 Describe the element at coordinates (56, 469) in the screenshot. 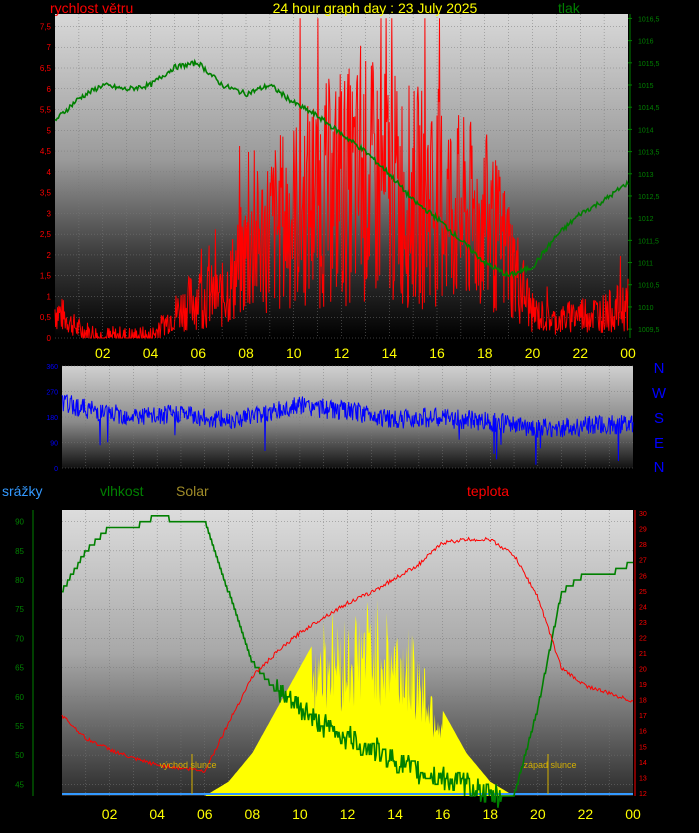

I see `direction-tick: 0` at that location.